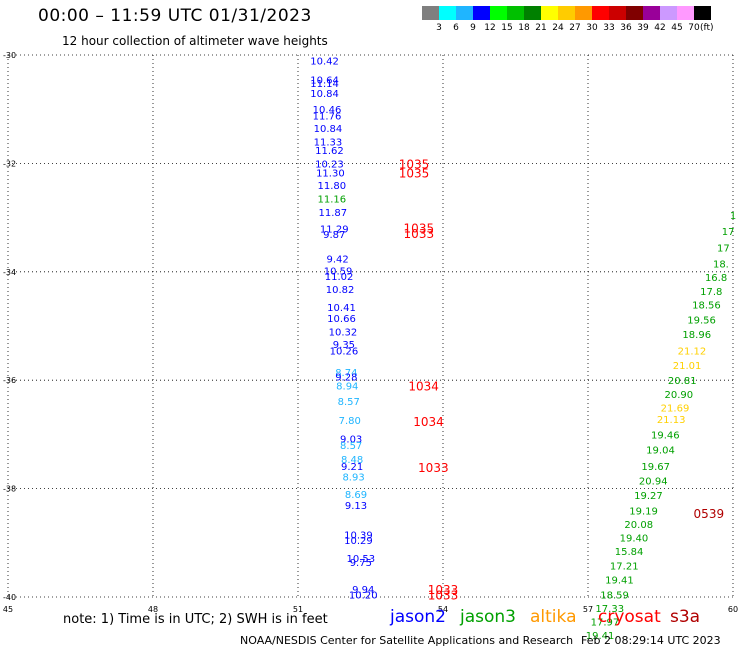 The image size is (740, 650). I want to click on jason2-swh-value: 10.29, so click(358, 541).